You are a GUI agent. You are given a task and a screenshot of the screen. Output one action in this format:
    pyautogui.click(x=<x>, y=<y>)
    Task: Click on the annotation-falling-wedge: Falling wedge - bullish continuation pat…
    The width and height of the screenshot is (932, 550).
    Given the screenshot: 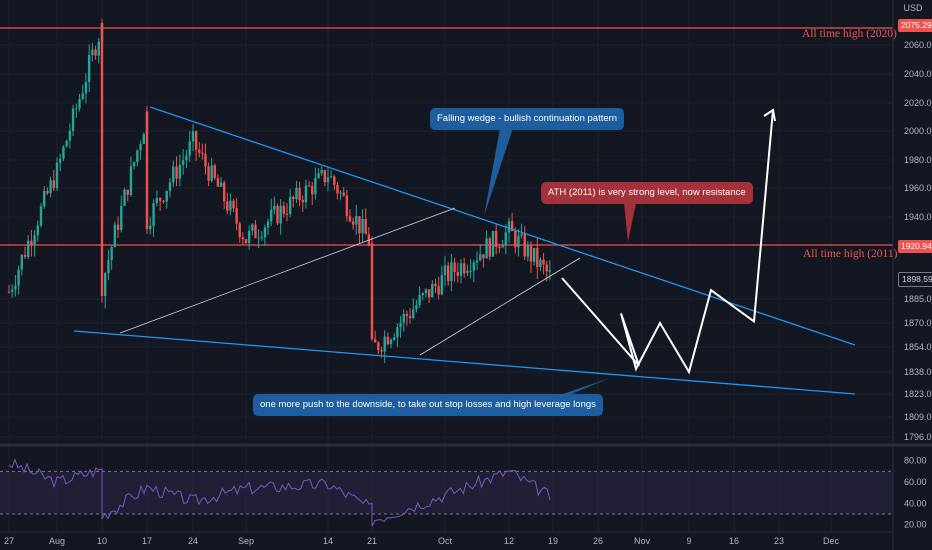 What is the action you would take?
    pyautogui.click(x=527, y=119)
    